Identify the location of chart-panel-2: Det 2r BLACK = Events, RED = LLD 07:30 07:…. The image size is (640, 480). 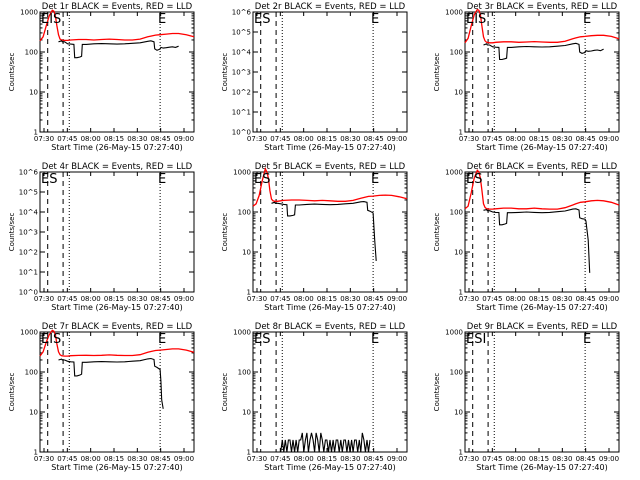
(314, 77).